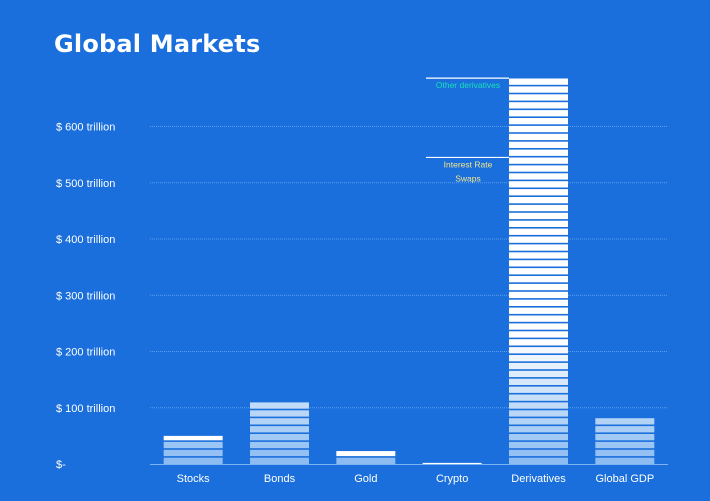 The height and width of the screenshot is (501, 710). What do you see at coordinates (85, 353) in the screenshot?
I see `y-tick-label-200: $ 200 trillion` at bounding box center [85, 353].